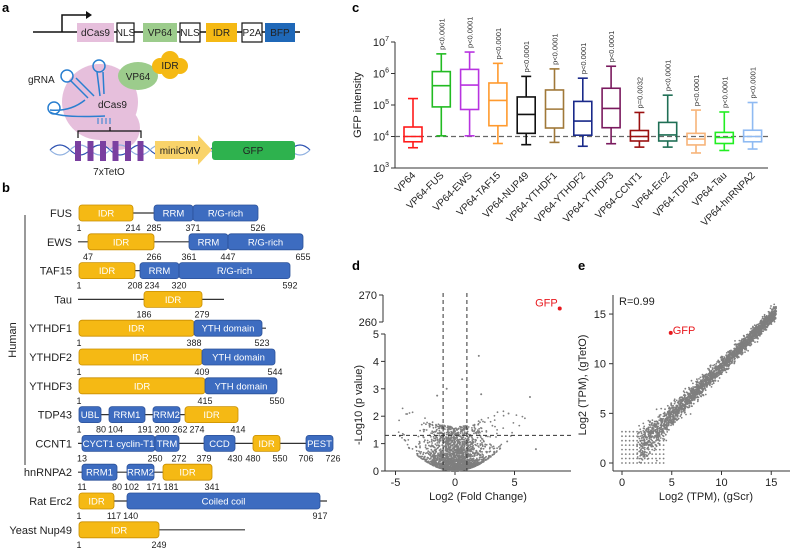 This screenshot has width=800, height=549. Describe the element at coordinates (119, 444) in the screenshot. I see `domain-label: CYCT1 cyclin-T1` at that location.